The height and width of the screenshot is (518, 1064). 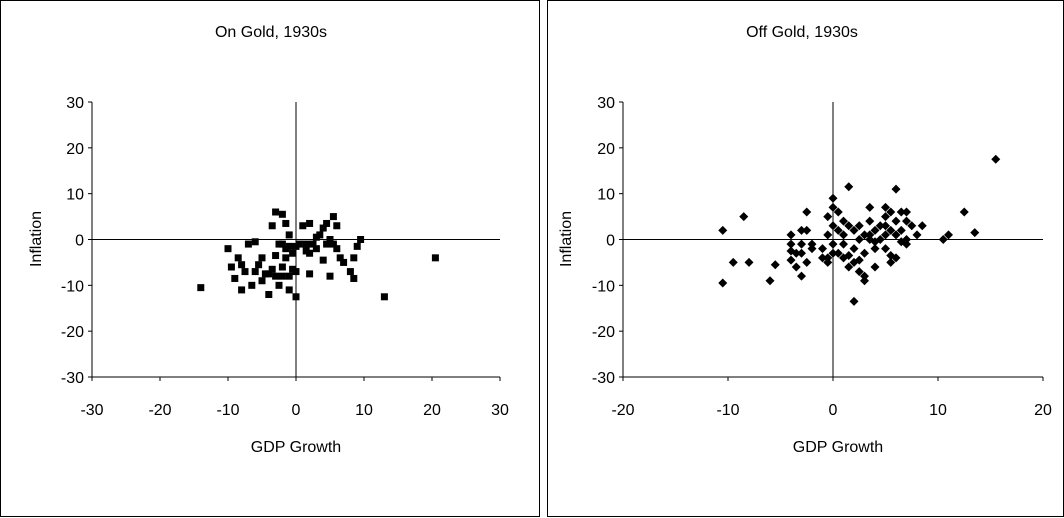 What do you see at coordinates (802, 32) in the screenshot?
I see `chart-title: Off Gold, 1930s` at bounding box center [802, 32].